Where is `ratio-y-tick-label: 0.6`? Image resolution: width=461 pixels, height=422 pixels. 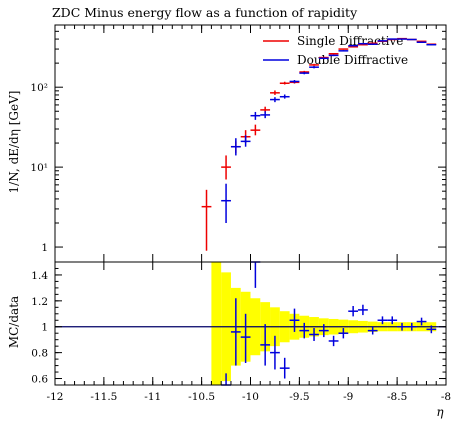
ratio-y-tick-label: 0.6 is located at coordinates (39, 380).